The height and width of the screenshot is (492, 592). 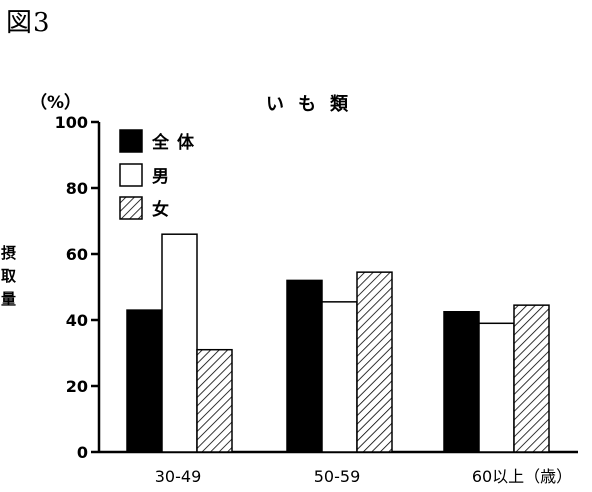 What do you see at coordinates (496, 387) in the screenshot?
I see `bar-男-2` at bounding box center [496, 387].